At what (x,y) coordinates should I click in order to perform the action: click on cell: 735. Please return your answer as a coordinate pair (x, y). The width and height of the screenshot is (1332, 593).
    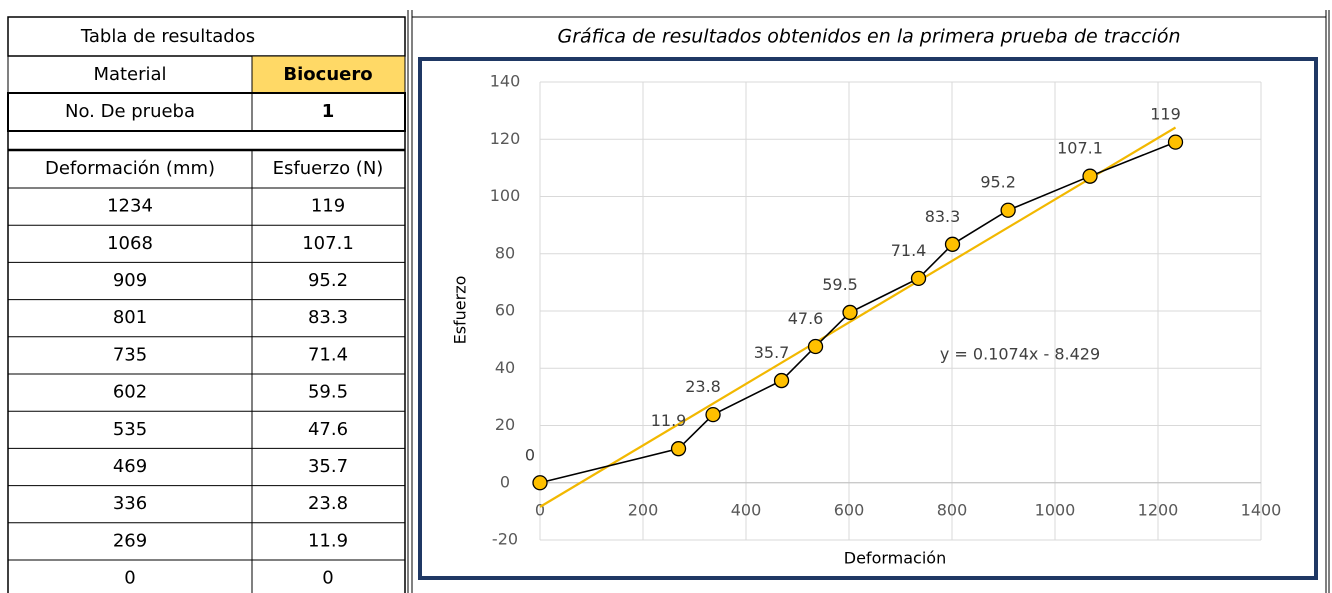
    Looking at the image, I should click on (130, 354).